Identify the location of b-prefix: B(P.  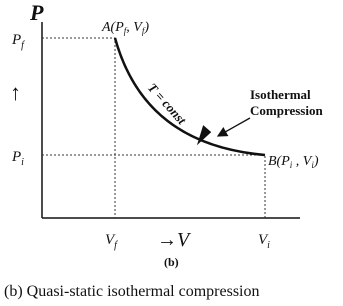
(279, 161).